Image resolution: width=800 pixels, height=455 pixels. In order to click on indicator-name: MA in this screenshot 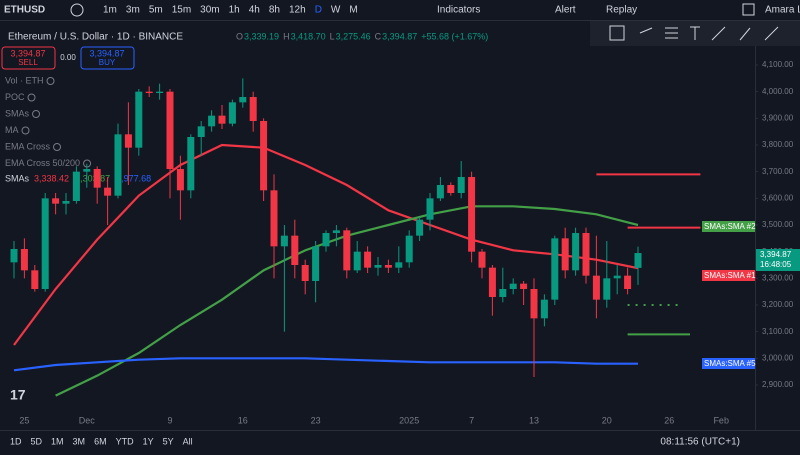, I will do `click(12, 130)`.